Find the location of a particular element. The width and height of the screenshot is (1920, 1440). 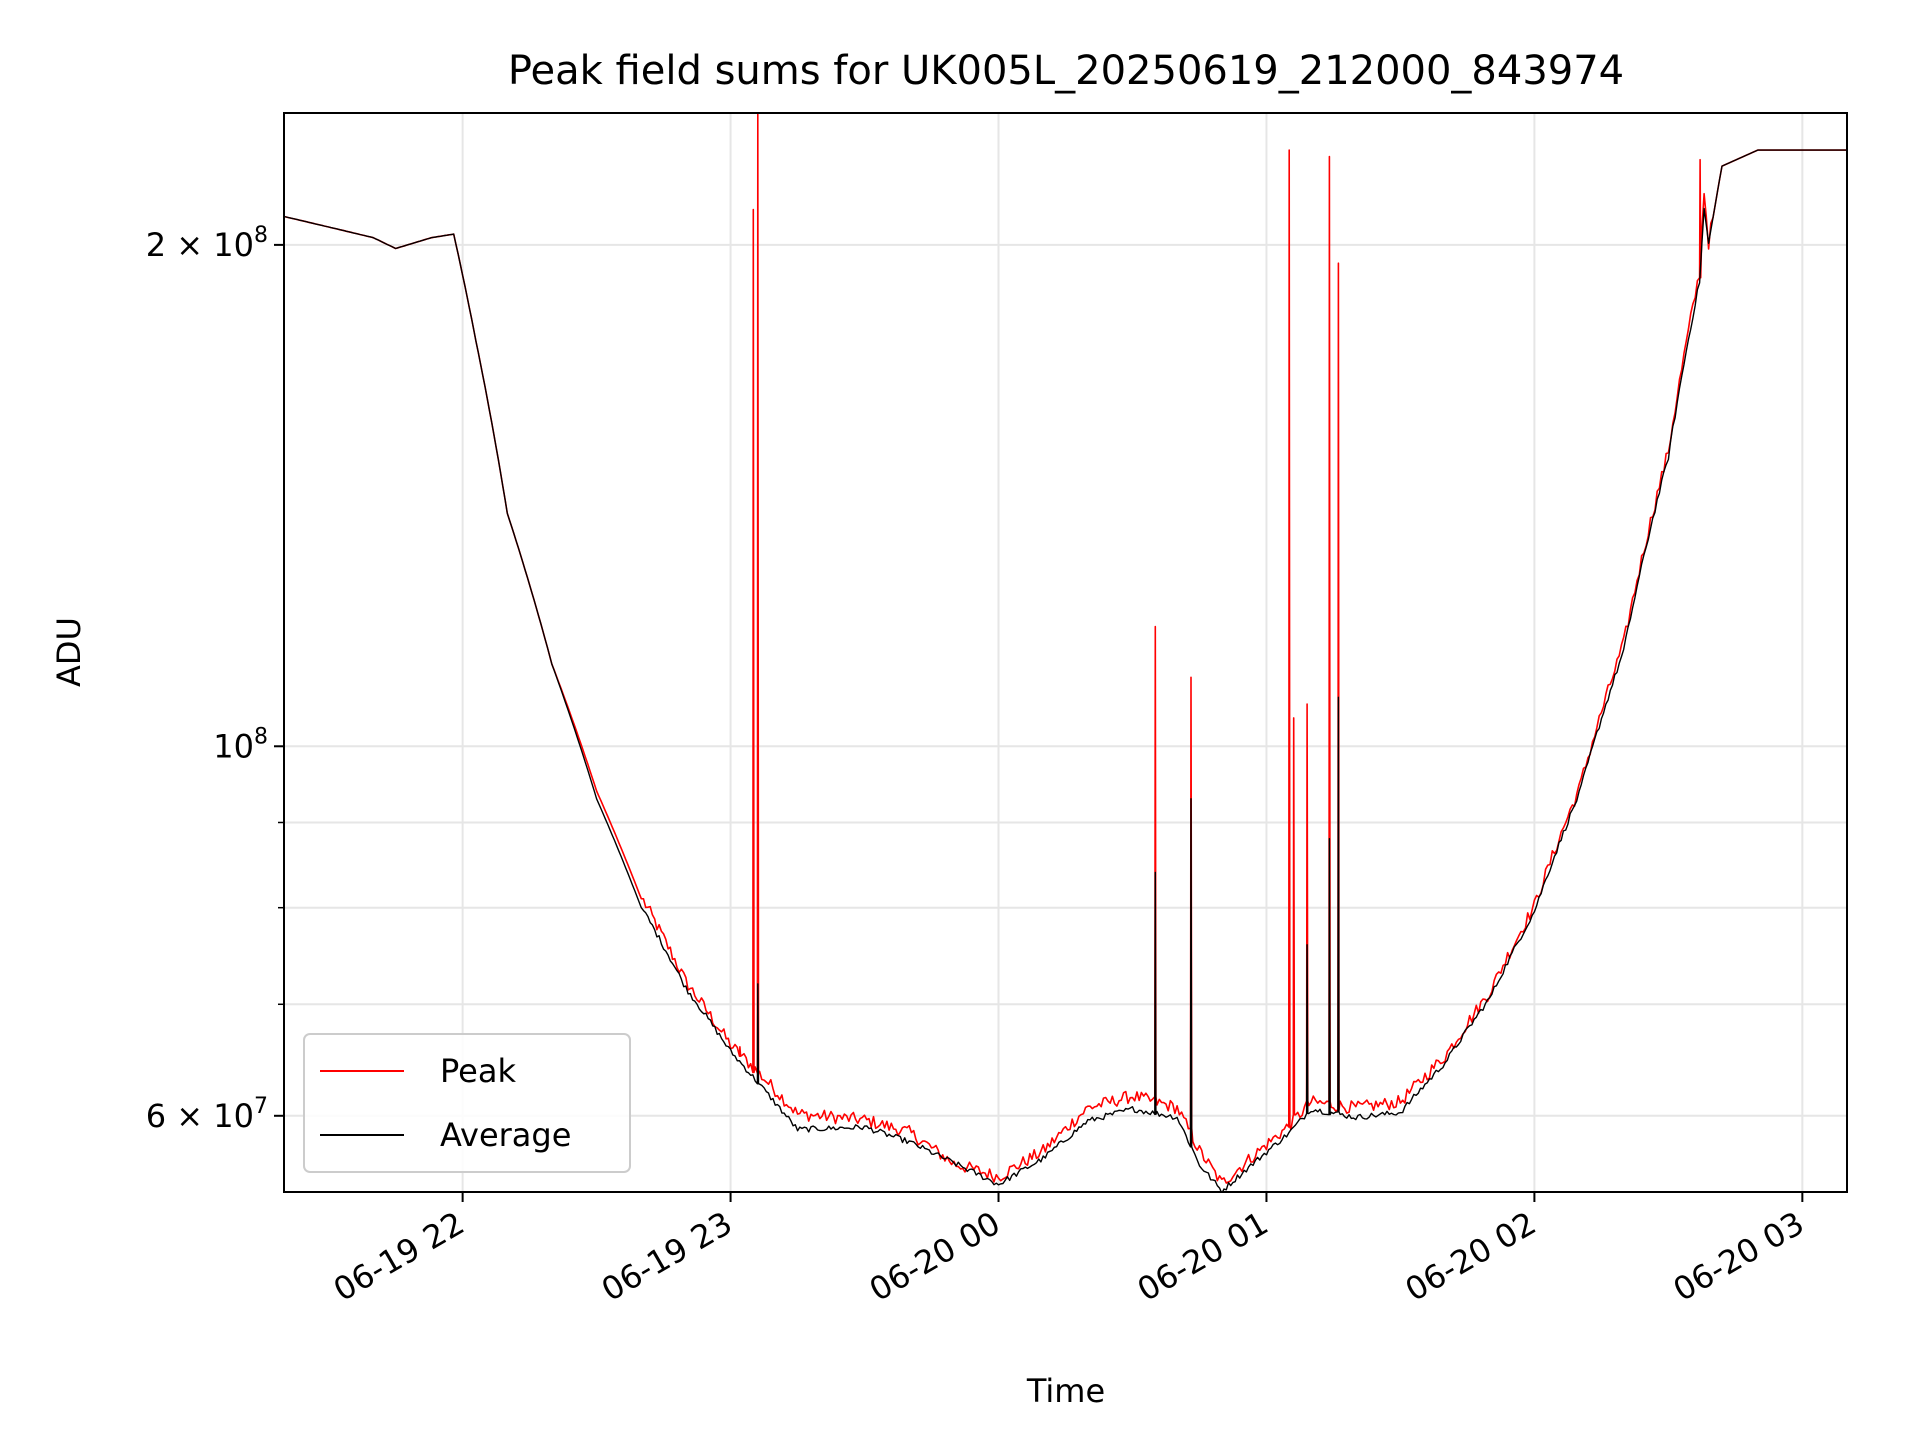

y-tick-label: 108 is located at coordinates (240, 744).